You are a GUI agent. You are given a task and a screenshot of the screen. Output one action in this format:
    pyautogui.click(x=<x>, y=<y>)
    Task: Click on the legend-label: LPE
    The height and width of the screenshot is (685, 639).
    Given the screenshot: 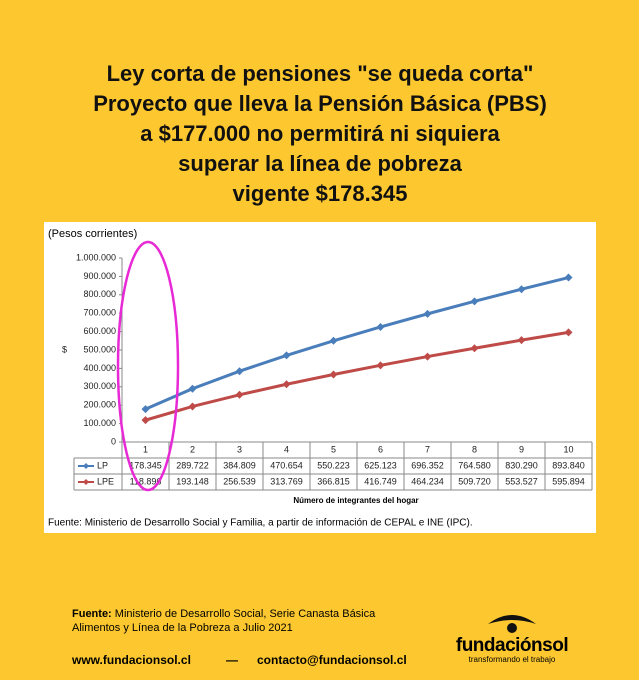 What is the action you would take?
    pyautogui.click(x=105, y=481)
    